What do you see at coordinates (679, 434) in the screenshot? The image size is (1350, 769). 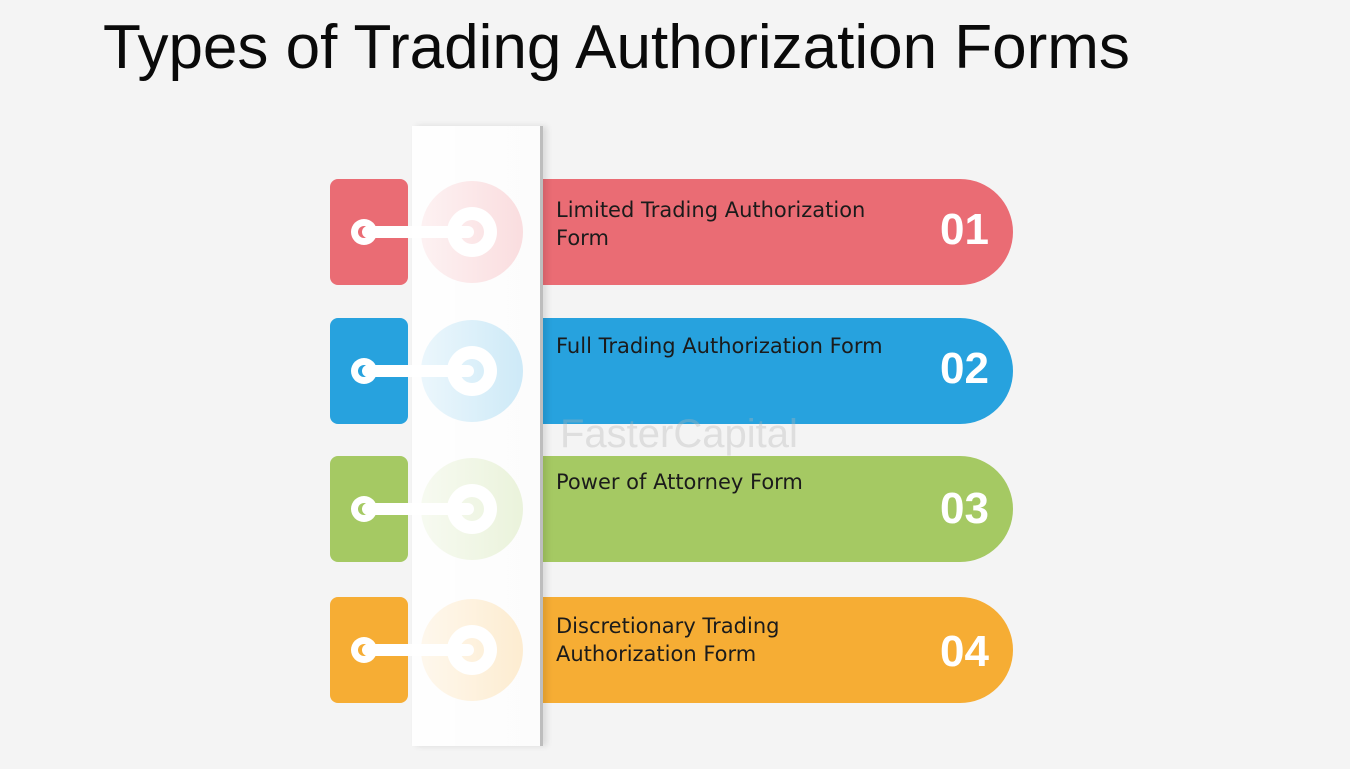 I see `watermark-logo: FasterCapital` at bounding box center [679, 434].